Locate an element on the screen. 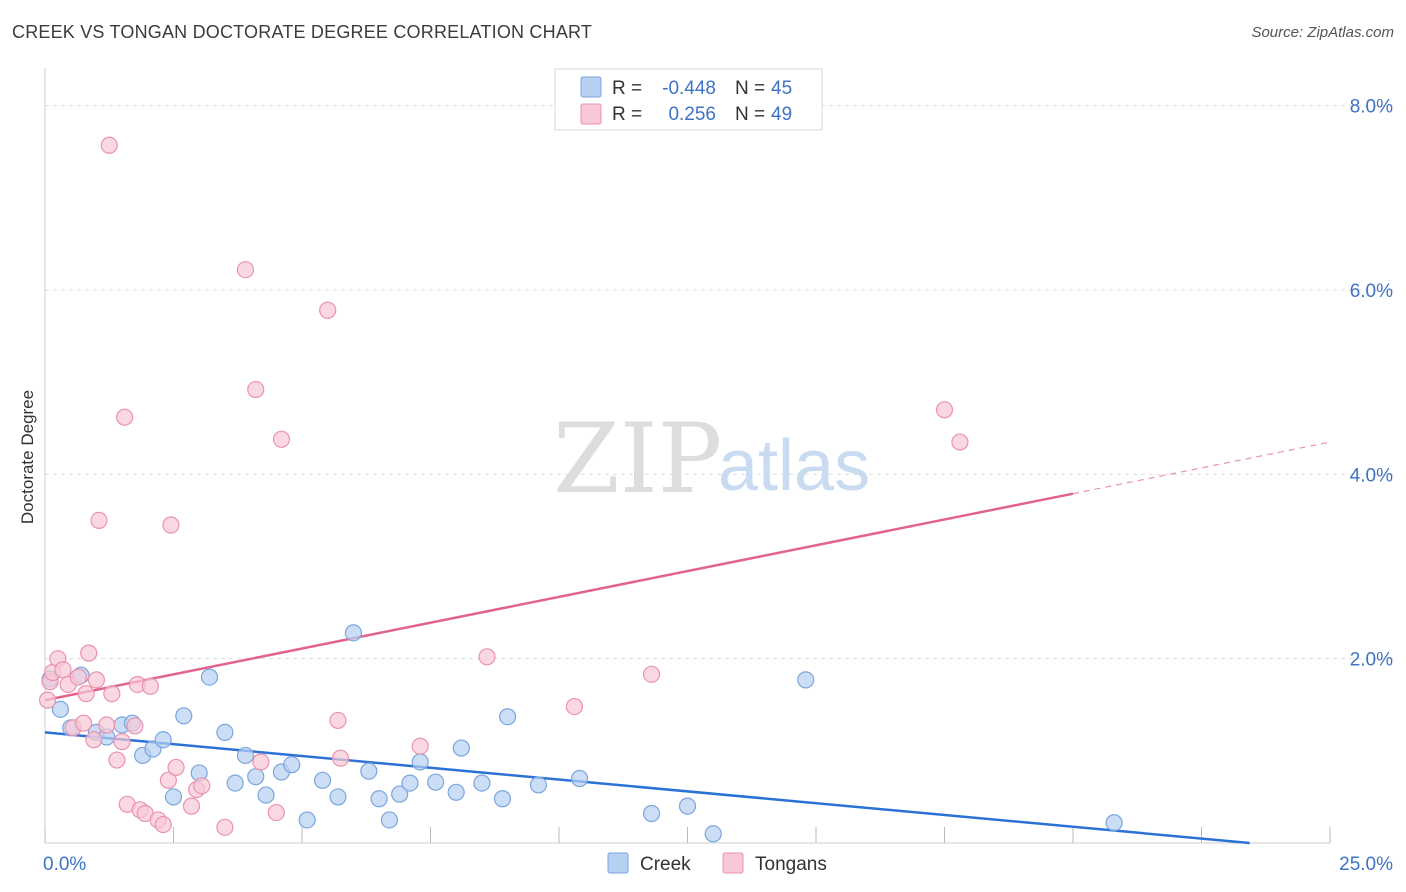 The width and height of the screenshot is (1406, 892). y-axis-label: Doctorate Degree is located at coordinates (27, 457).